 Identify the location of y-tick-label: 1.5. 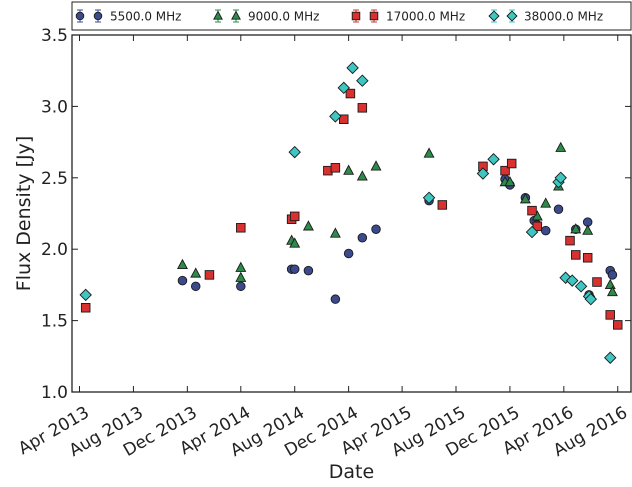
(54, 322).